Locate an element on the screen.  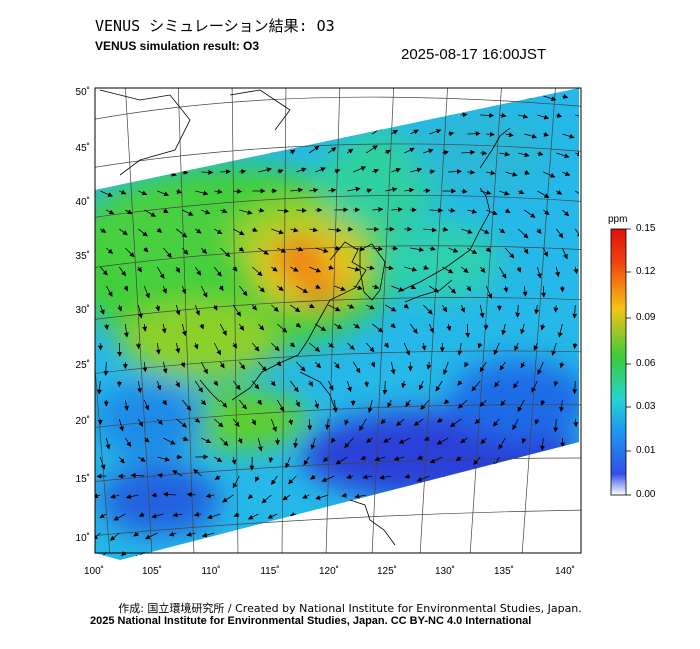
lat-label-20: 20˚ is located at coordinates (82, 421).